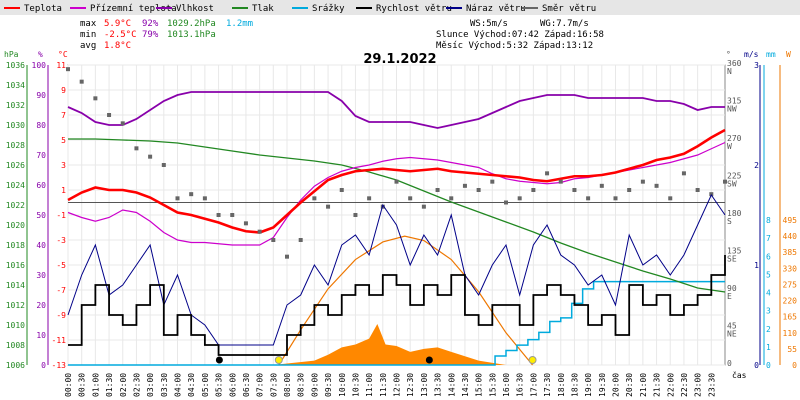 Image resolution: width=800 pixels, height=400 pixels. What do you see at coordinates (11, 54) in the screenshot?
I see `press-unit: hPa` at bounding box center [11, 54].